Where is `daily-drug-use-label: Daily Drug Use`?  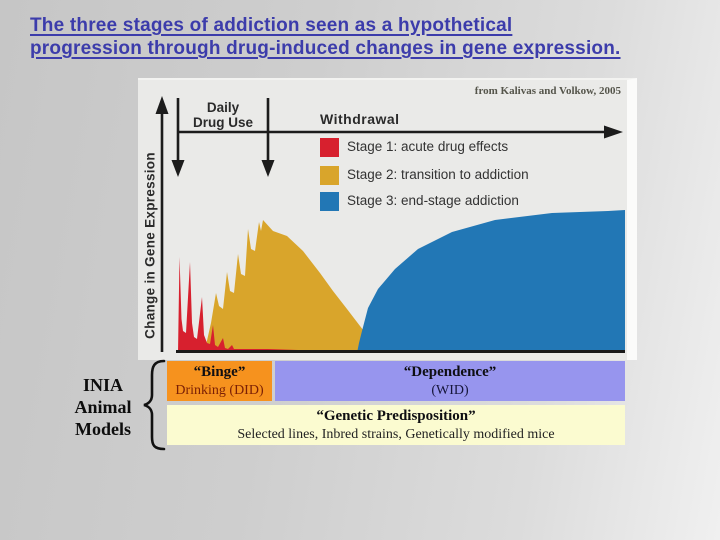
daily-drug-use-label: Daily Drug Use is located at coordinates (223, 115).